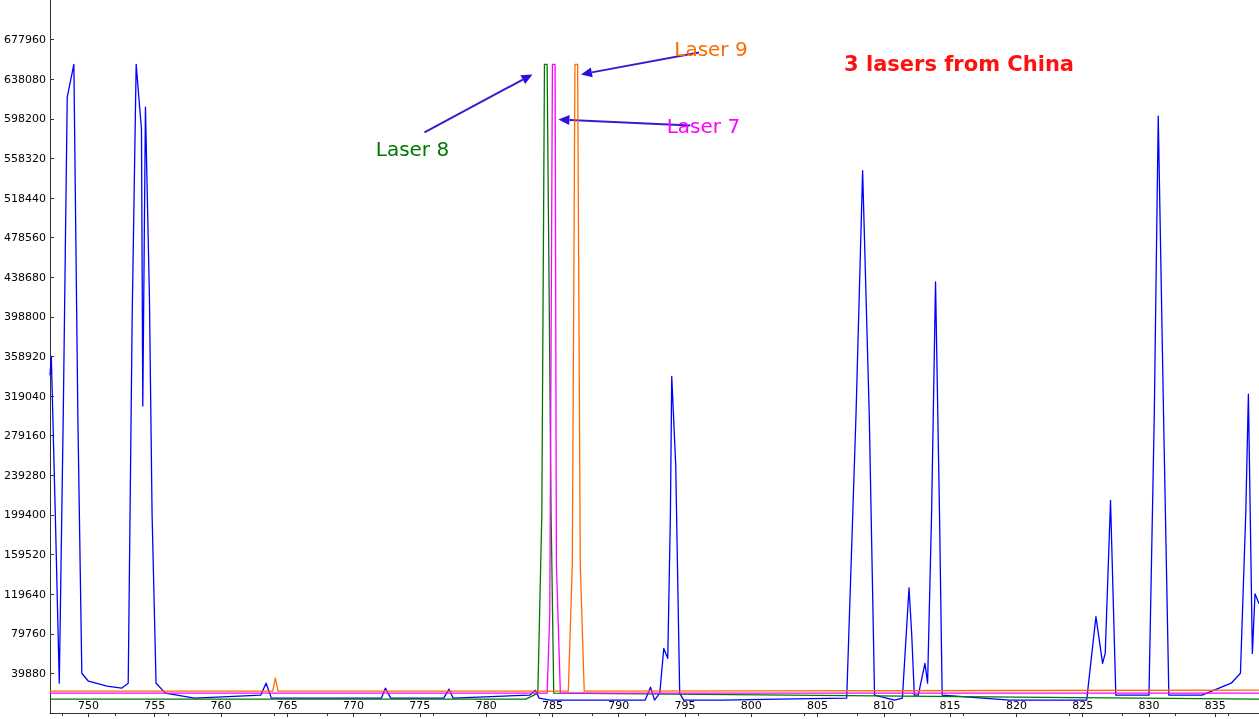 The image size is (1259, 719). What do you see at coordinates (25, 356) in the screenshot?
I see `y-tick-label: 358920` at bounding box center [25, 356].